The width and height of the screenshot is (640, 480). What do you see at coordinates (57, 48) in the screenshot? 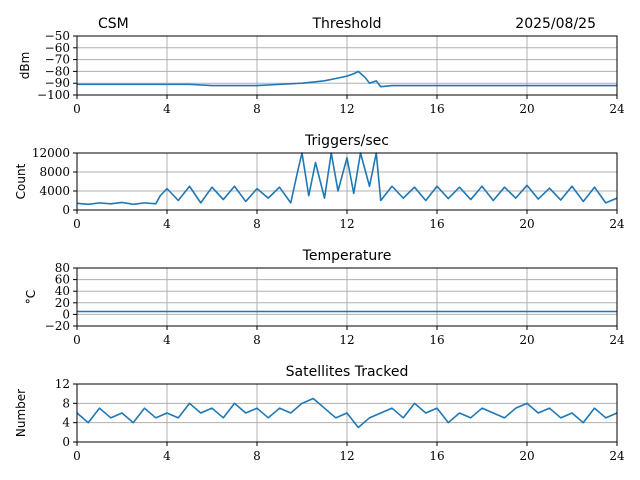
I see `y-tick-label: −60` at bounding box center [57, 48].